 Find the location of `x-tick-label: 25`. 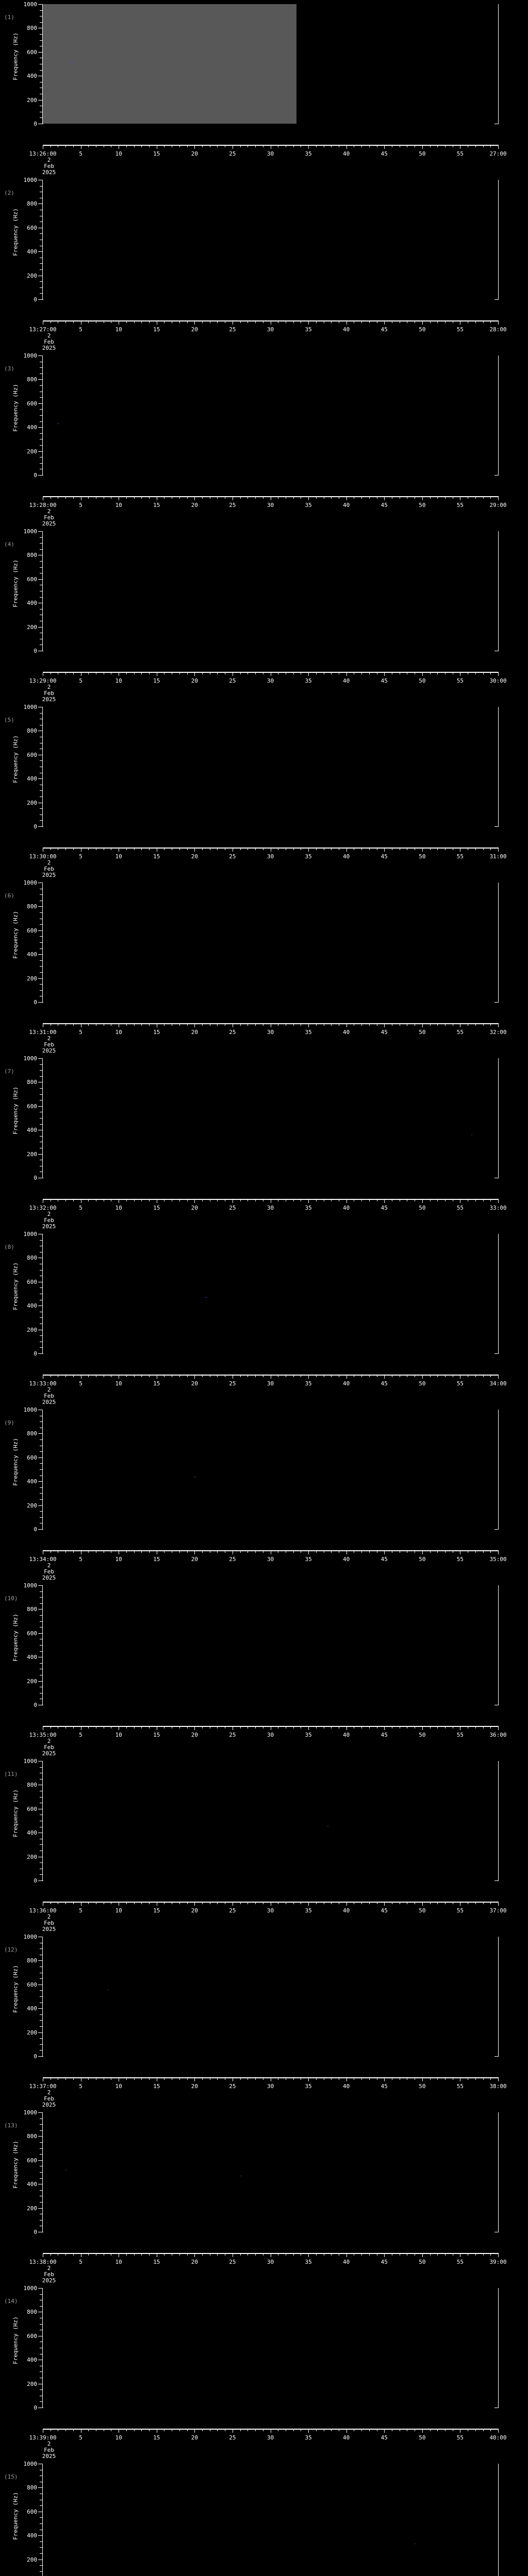

x-tick-label: 25 is located at coordinates (232, 505).